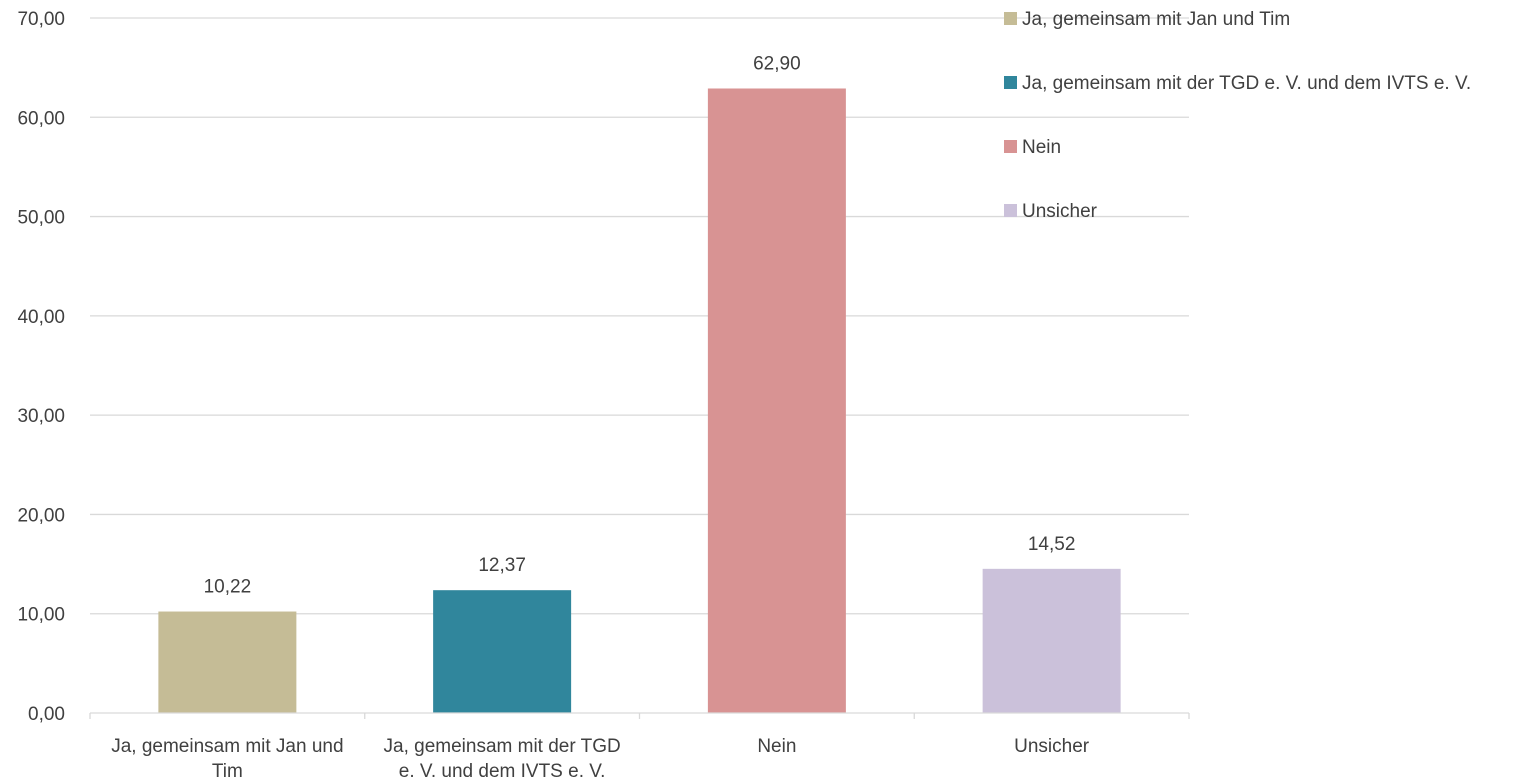 Image resolution: width=1538 pixels, height=782 pixels. I want to click on x-tick-label: Ja, gemeinsam mit der TGD, so click(502, 746).